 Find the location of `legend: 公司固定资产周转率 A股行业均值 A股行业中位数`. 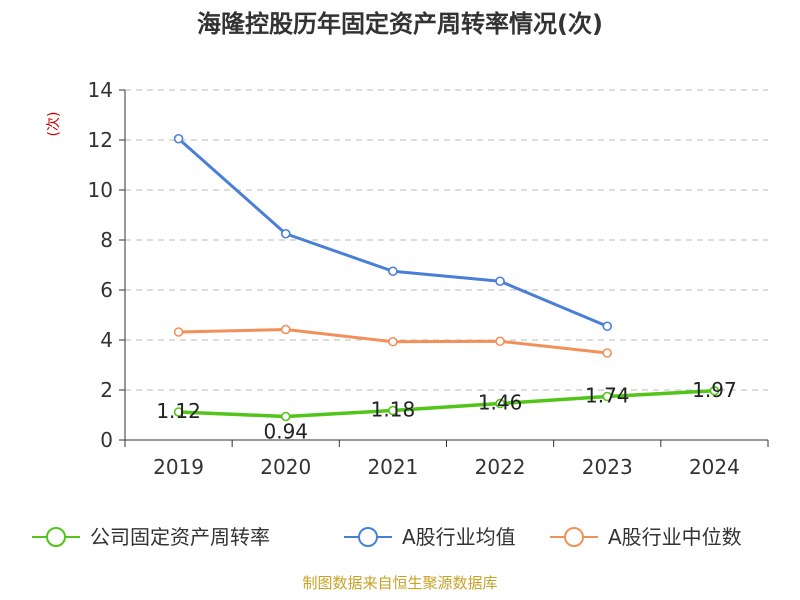

legend: 公司固定资产周转率 A股行业均值 A股行业中位数 is located at coordinates (387, 537).